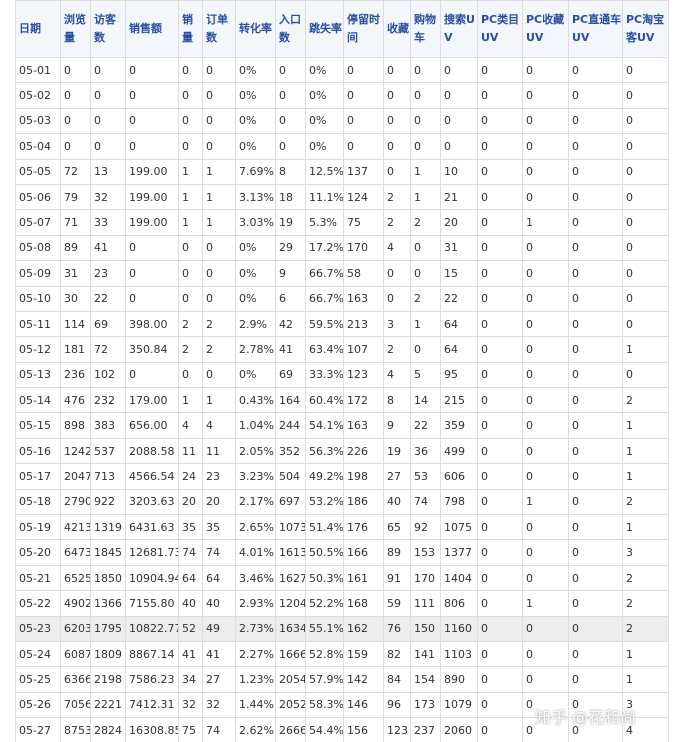 The width and height of the screenshot is (683, 742). What do you see at coordinates (397, 552) in the screenshot?
I see `table-cell: 89` at bounding box center [397, 552].